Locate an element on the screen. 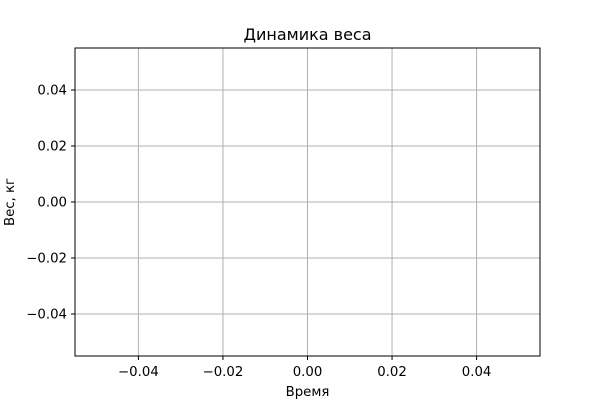  x-tick-label: −0.02 is located at coordinates (223, 372).